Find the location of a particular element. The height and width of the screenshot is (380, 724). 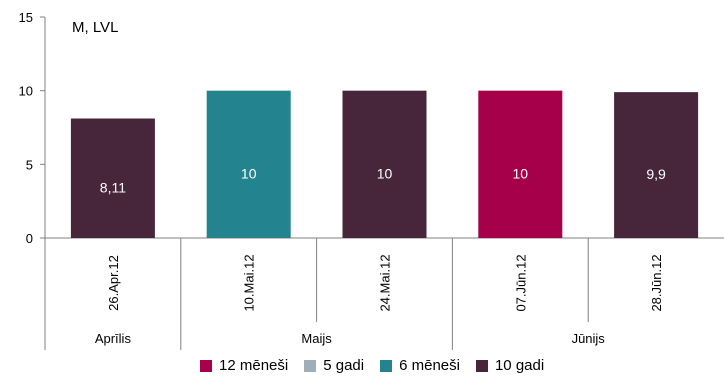

legend-items: 12 mēneši 5 gadi 6 mēneši 10 gadi is located at coordinates (380, 365).